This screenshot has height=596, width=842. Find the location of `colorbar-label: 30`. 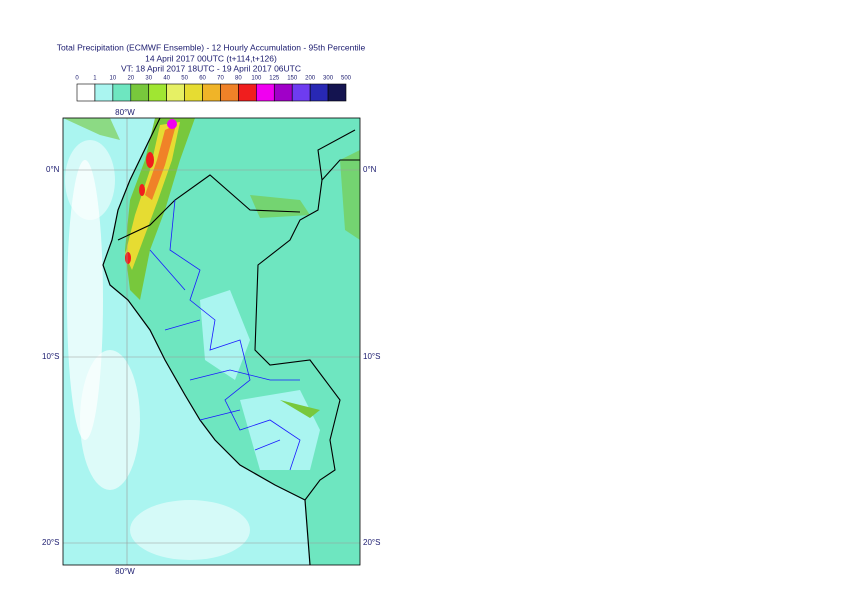

colorbar-label: 30 is located at coordinates (148, 79).